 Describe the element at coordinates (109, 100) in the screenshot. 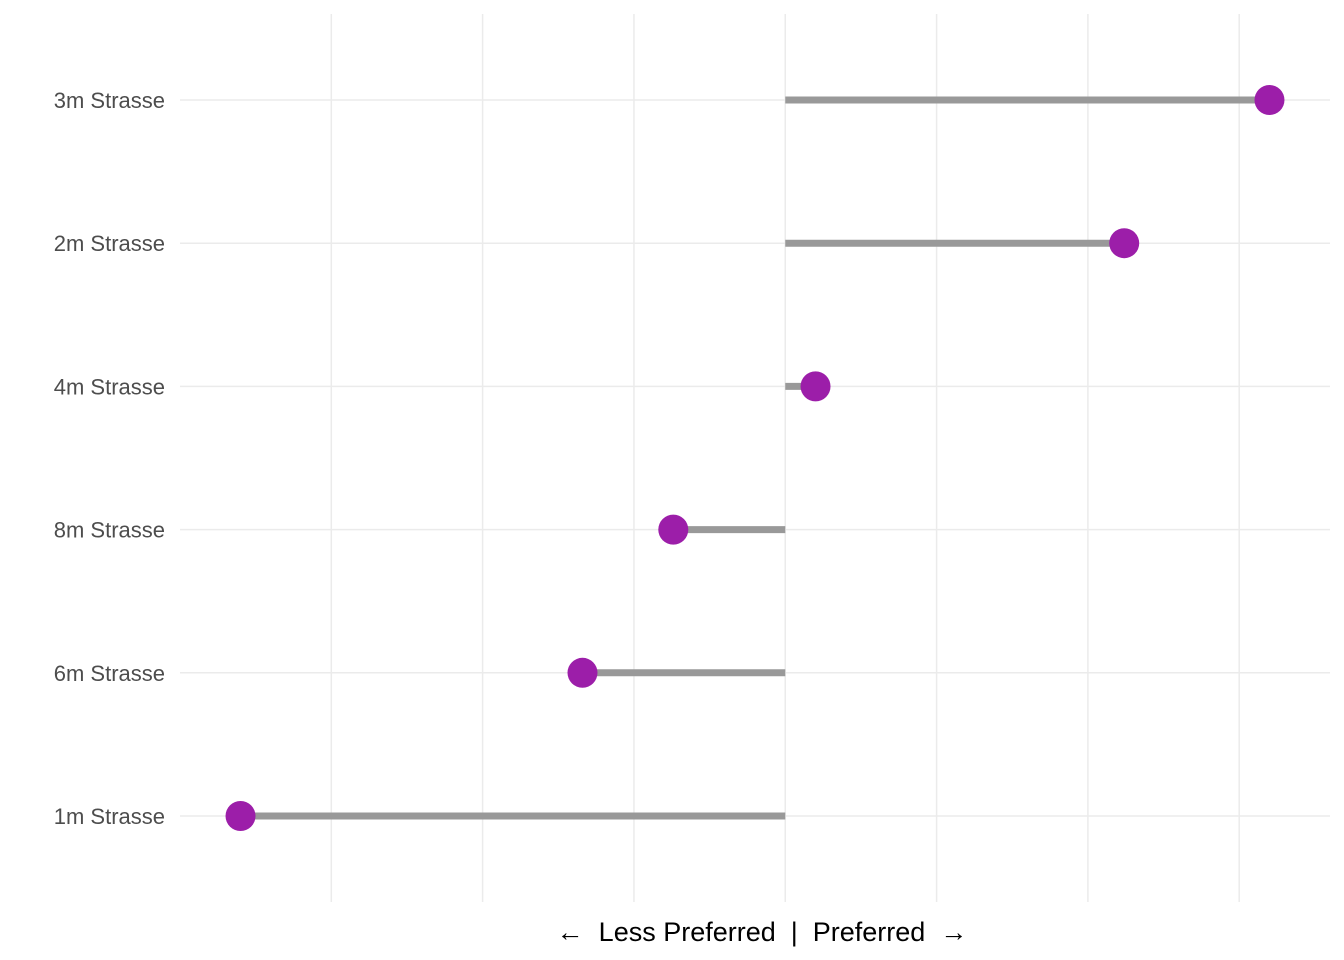

I see `y-tick-label: 3m Strasse` at that location.